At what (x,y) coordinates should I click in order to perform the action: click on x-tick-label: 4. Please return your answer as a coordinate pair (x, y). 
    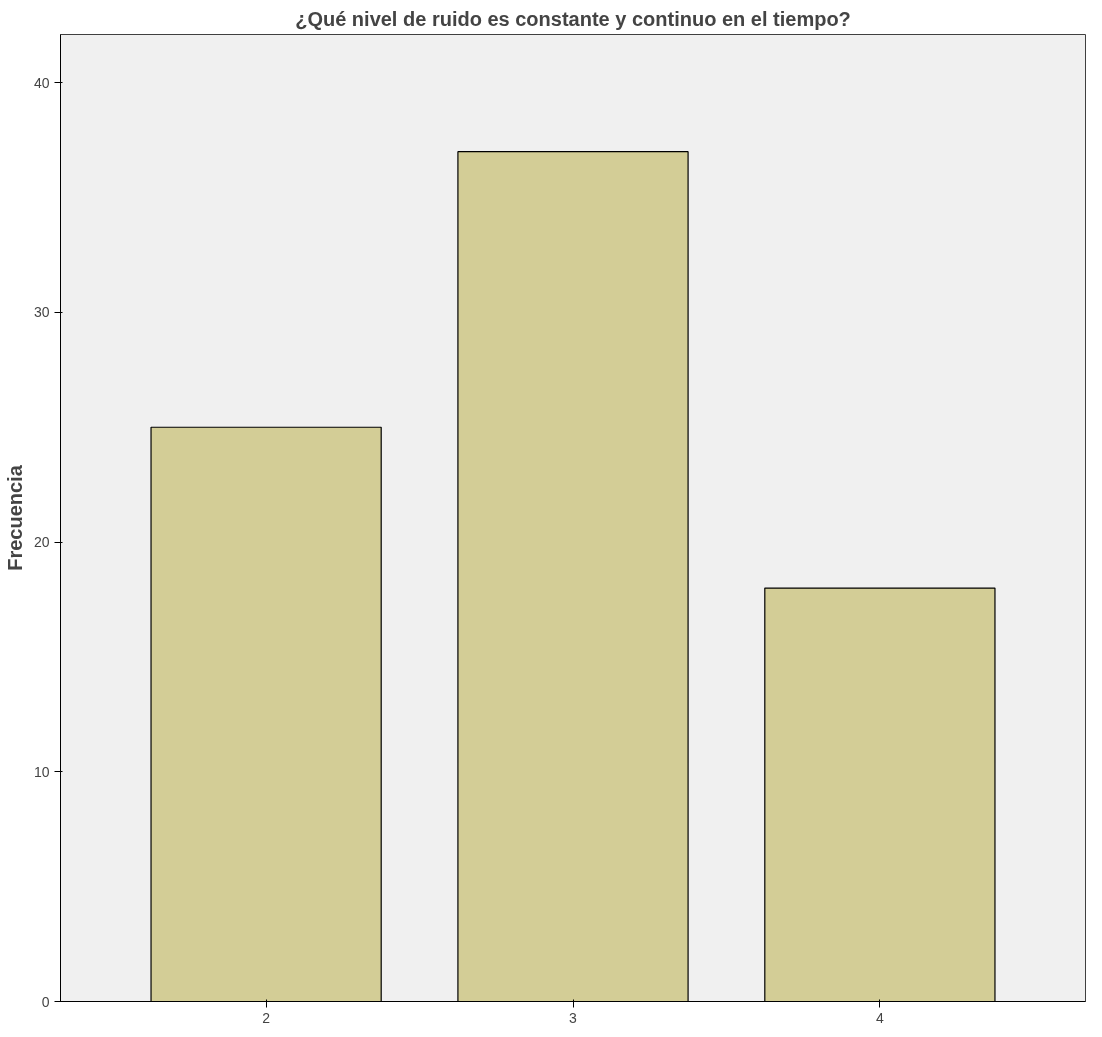
    Looking at the image, I should click on (879, 1017).